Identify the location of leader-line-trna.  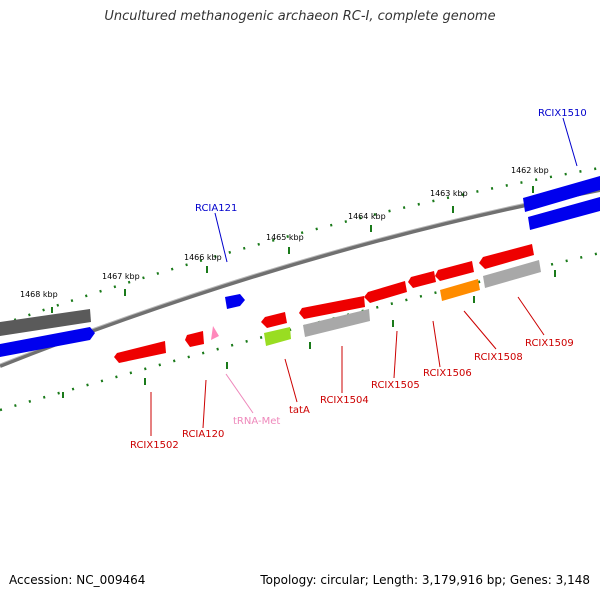
(239, 393).